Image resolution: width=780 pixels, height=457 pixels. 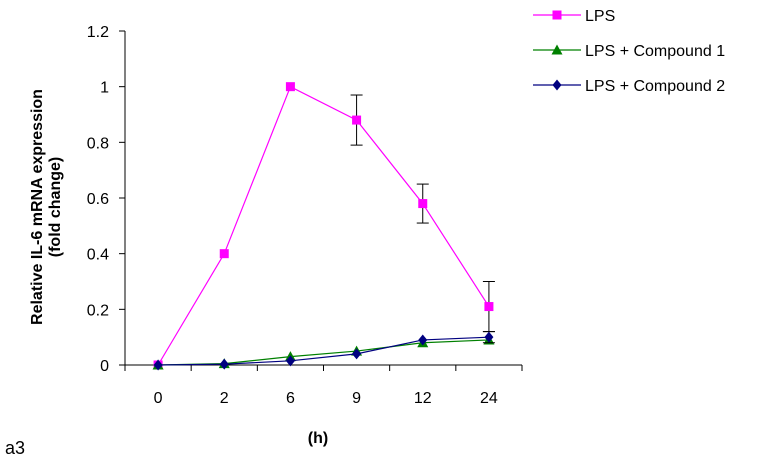 What do you see at coordinates (98, 32) in the screenshot?
I see `y-tick-label: 1.2` at bounding box center [98, 32].